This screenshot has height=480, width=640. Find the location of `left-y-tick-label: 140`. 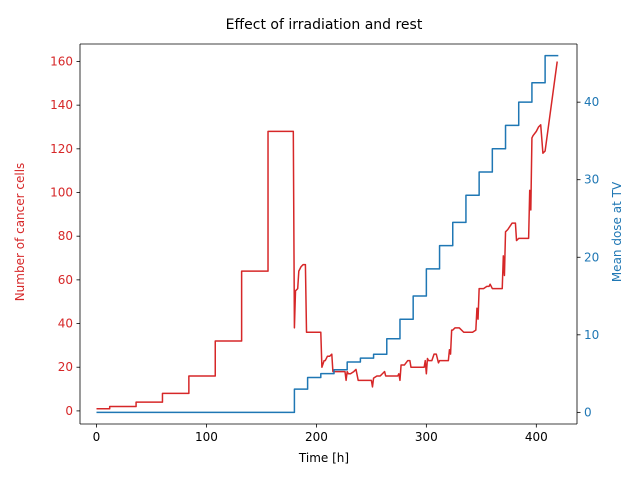

left-y-tick-label: 140 is located at coordinates (61, 105).